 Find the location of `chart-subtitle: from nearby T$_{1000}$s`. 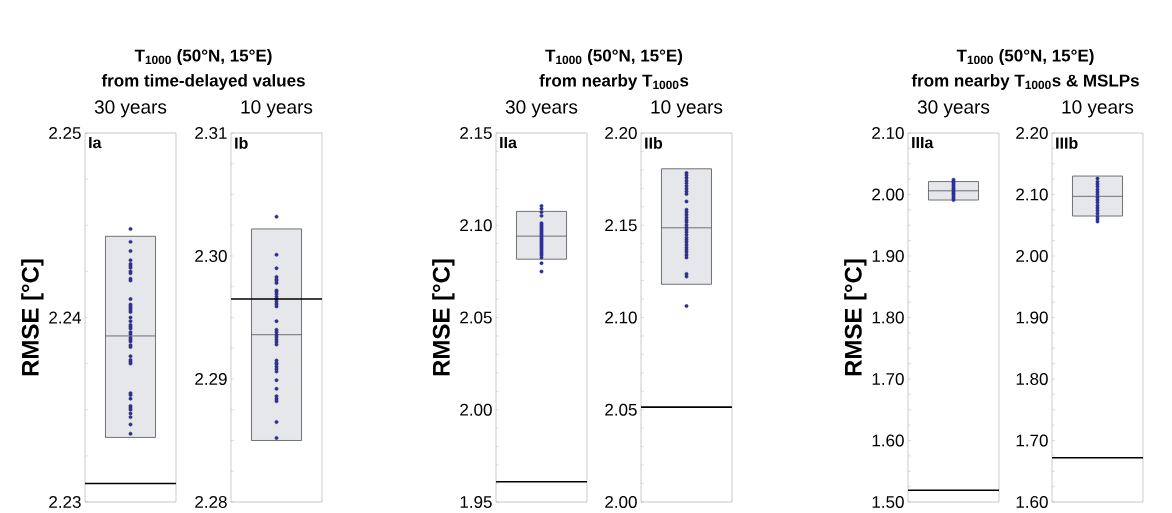

chart-subtitle: from nearby T$_{1000}$s is located at coordinates (614, 82).